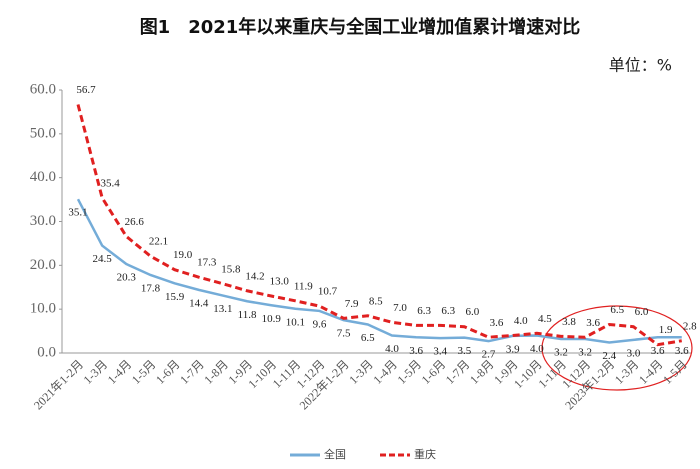 This screenshot has height=469, width=700. I want to click on value-label: 22.1, so click(158, 242).